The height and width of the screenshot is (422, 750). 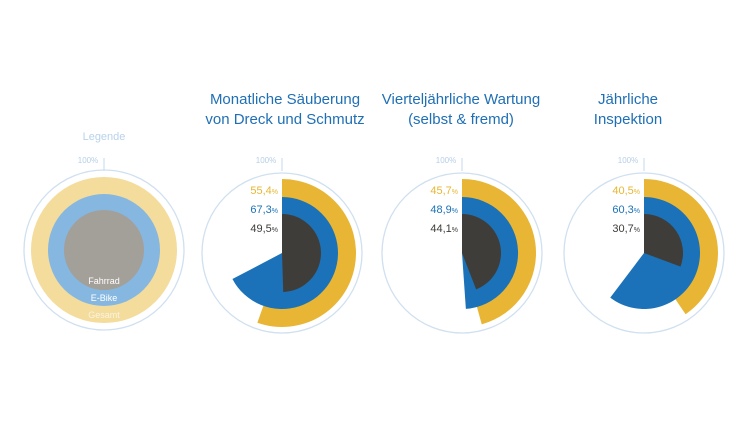 What do you see at coordinates (628, 109) in the screenshot?
I see `chart-title-yearly-inspection: Jährliche Inspektion` at bounding box center [628, 109].